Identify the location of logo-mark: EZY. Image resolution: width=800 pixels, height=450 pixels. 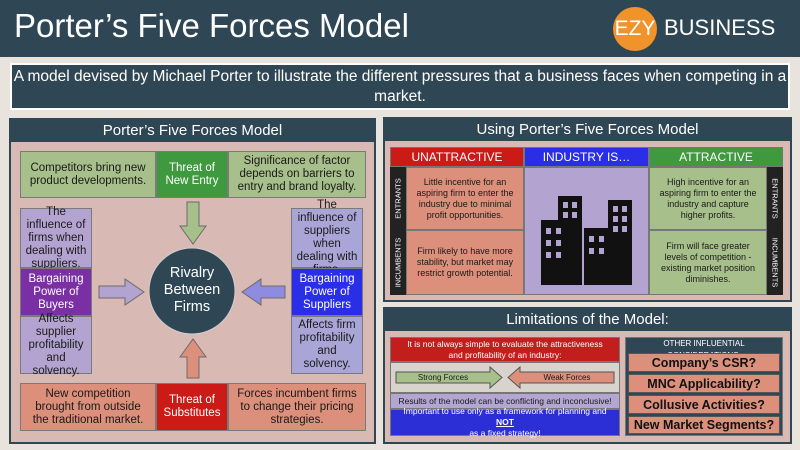
(635, 29).